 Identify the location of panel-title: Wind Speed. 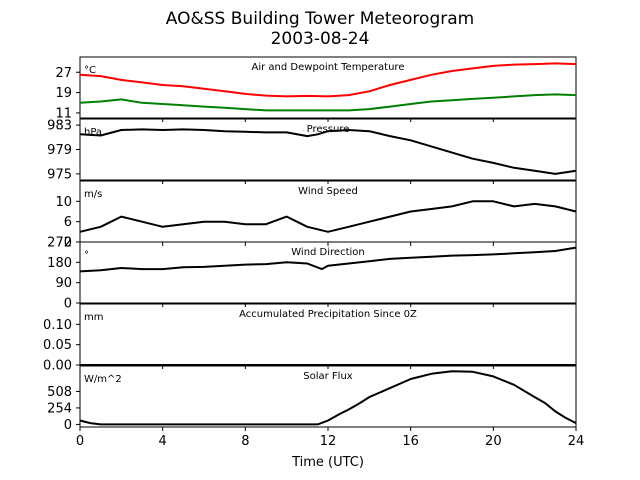
(328, 191).